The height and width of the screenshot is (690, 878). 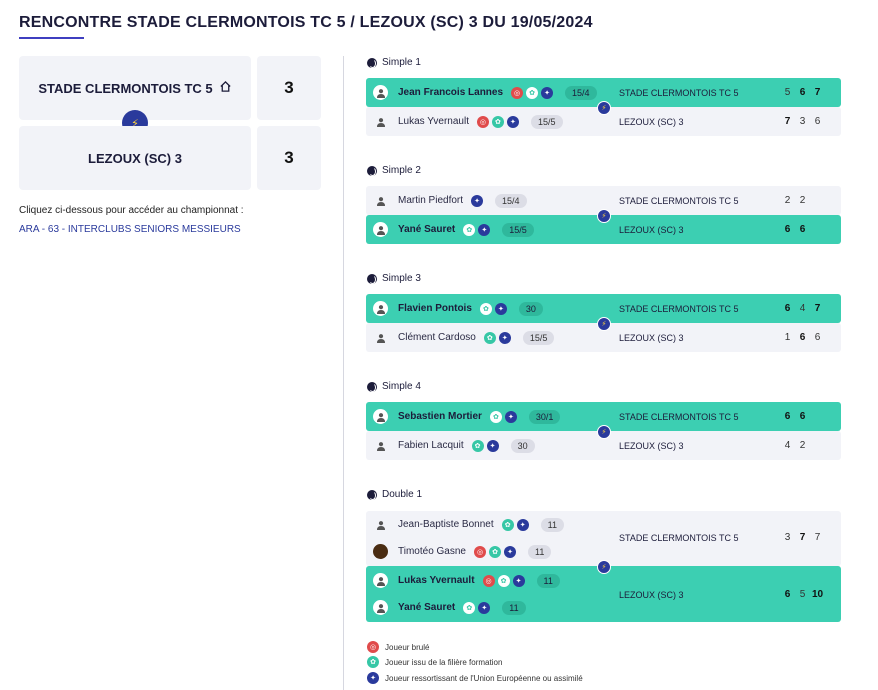 What do you see at coordinates (787, 121) in the screenshot?
I see `set-score: 7` at bounding box center [787, 121].